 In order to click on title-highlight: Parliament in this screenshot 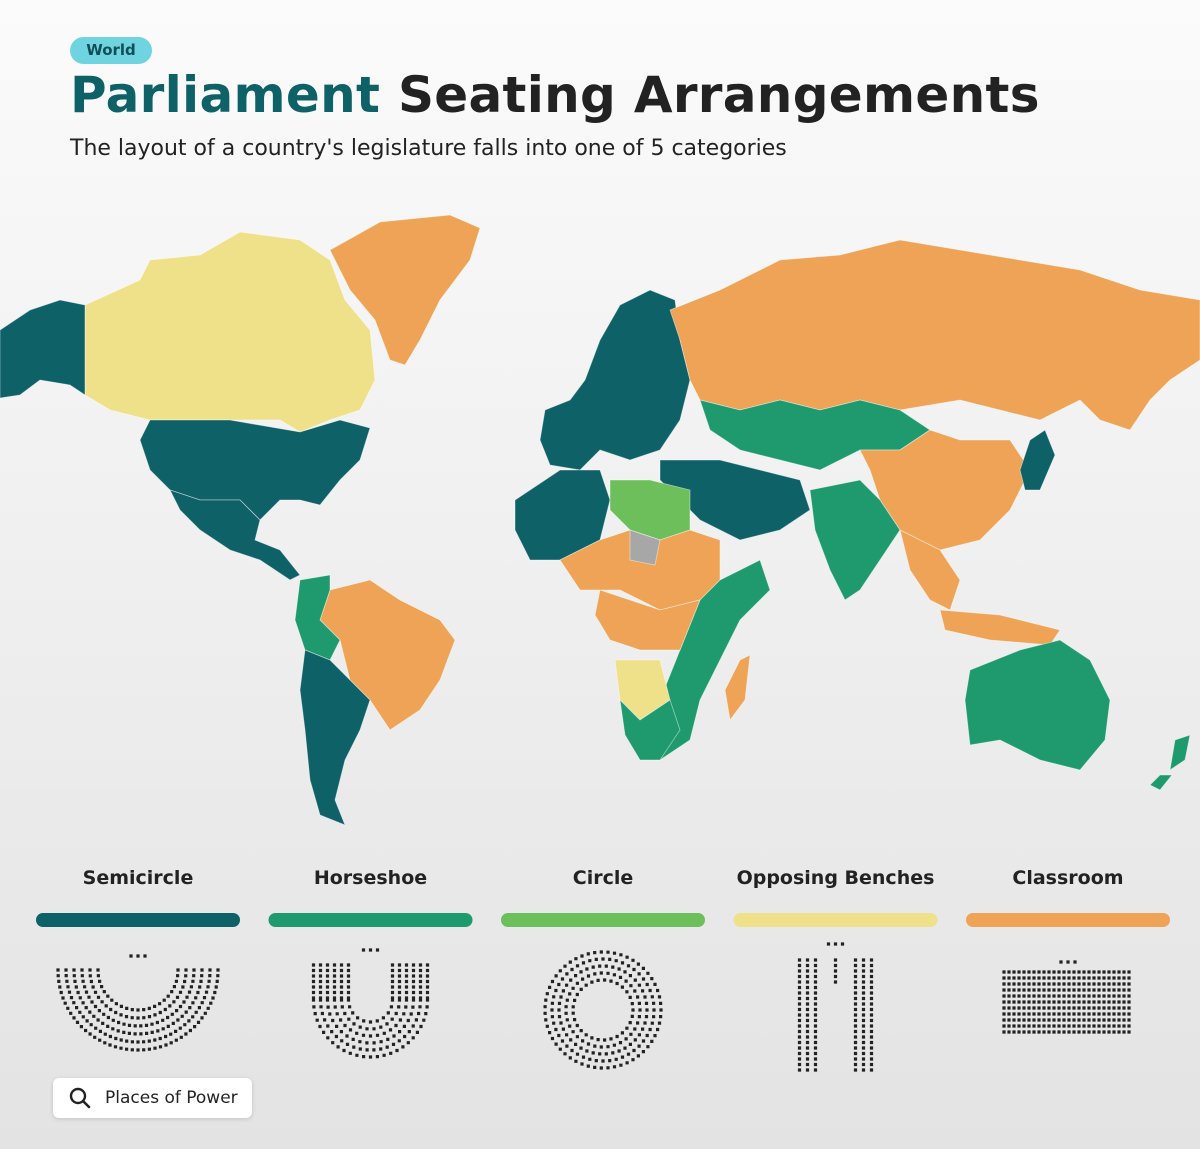, I will do `click(225, 95)`.